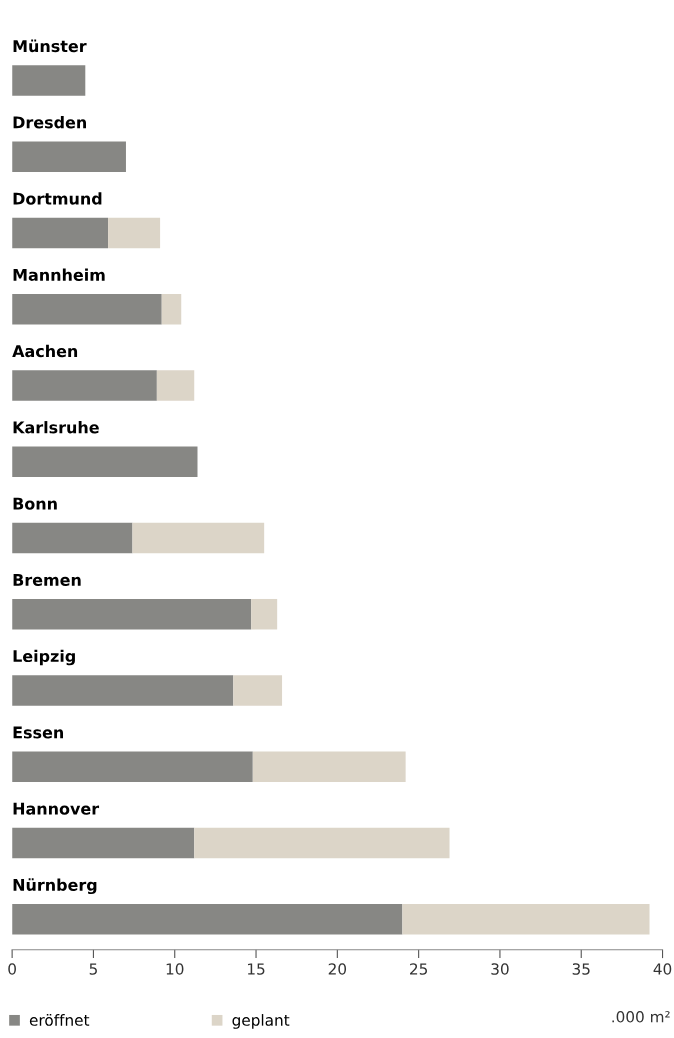 This screenshot has height=1038, width=674. Describe the element at coordinates (56, 427) in the screenshot. I see `y-tick-label: Karlsruhe` at that location.